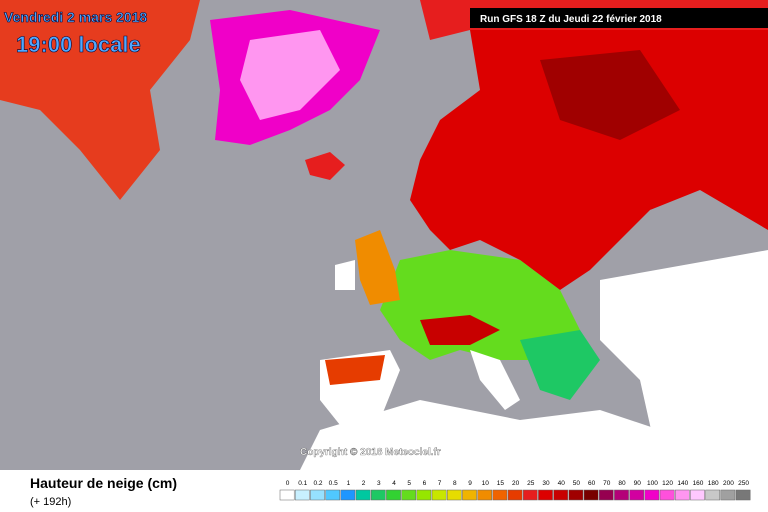  Describe the element at coordinates (394, 483) in the screenshot. I see `legend-label: 4` at that location.